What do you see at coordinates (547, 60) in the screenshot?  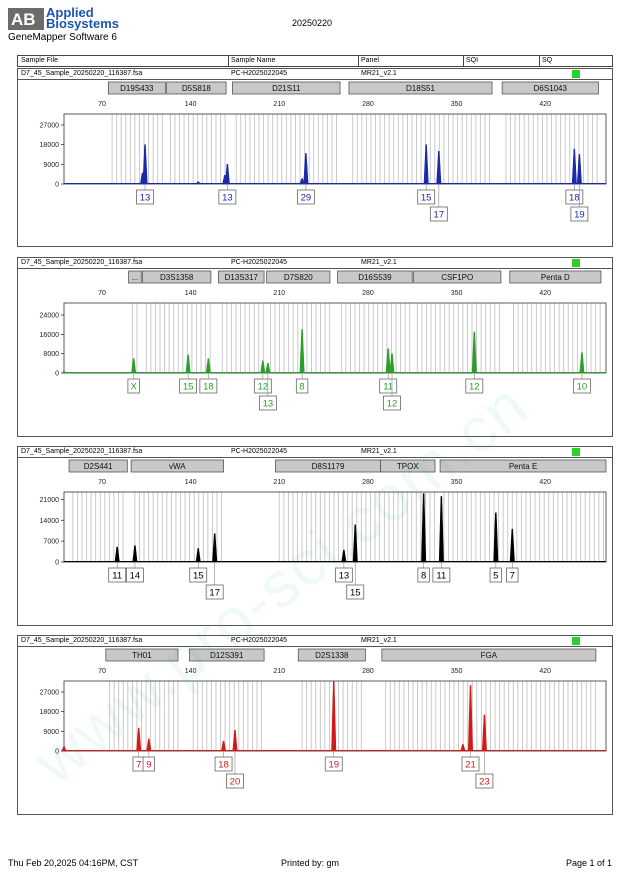 I see `col-sq: SQ` at bounding box center [547, 60].